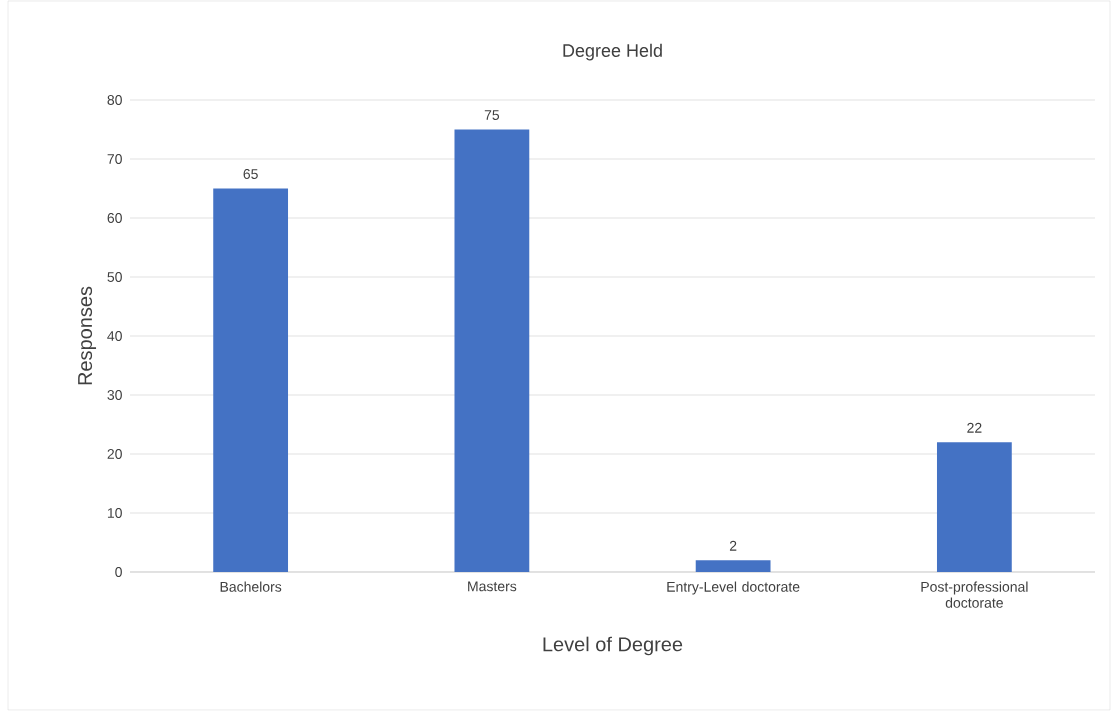  I want to click on x-tick-label: Masters, so click(492, 586).